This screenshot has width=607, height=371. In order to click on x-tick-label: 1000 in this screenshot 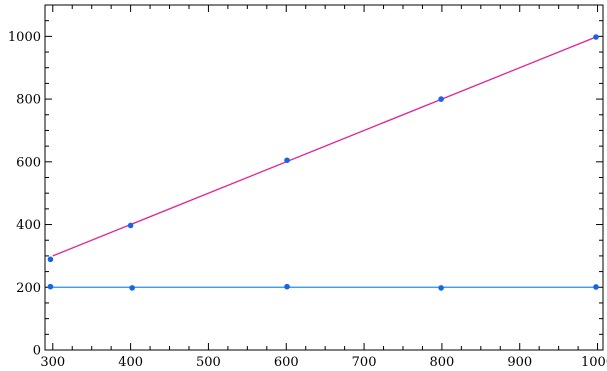, I will do `click(594, 362)`.